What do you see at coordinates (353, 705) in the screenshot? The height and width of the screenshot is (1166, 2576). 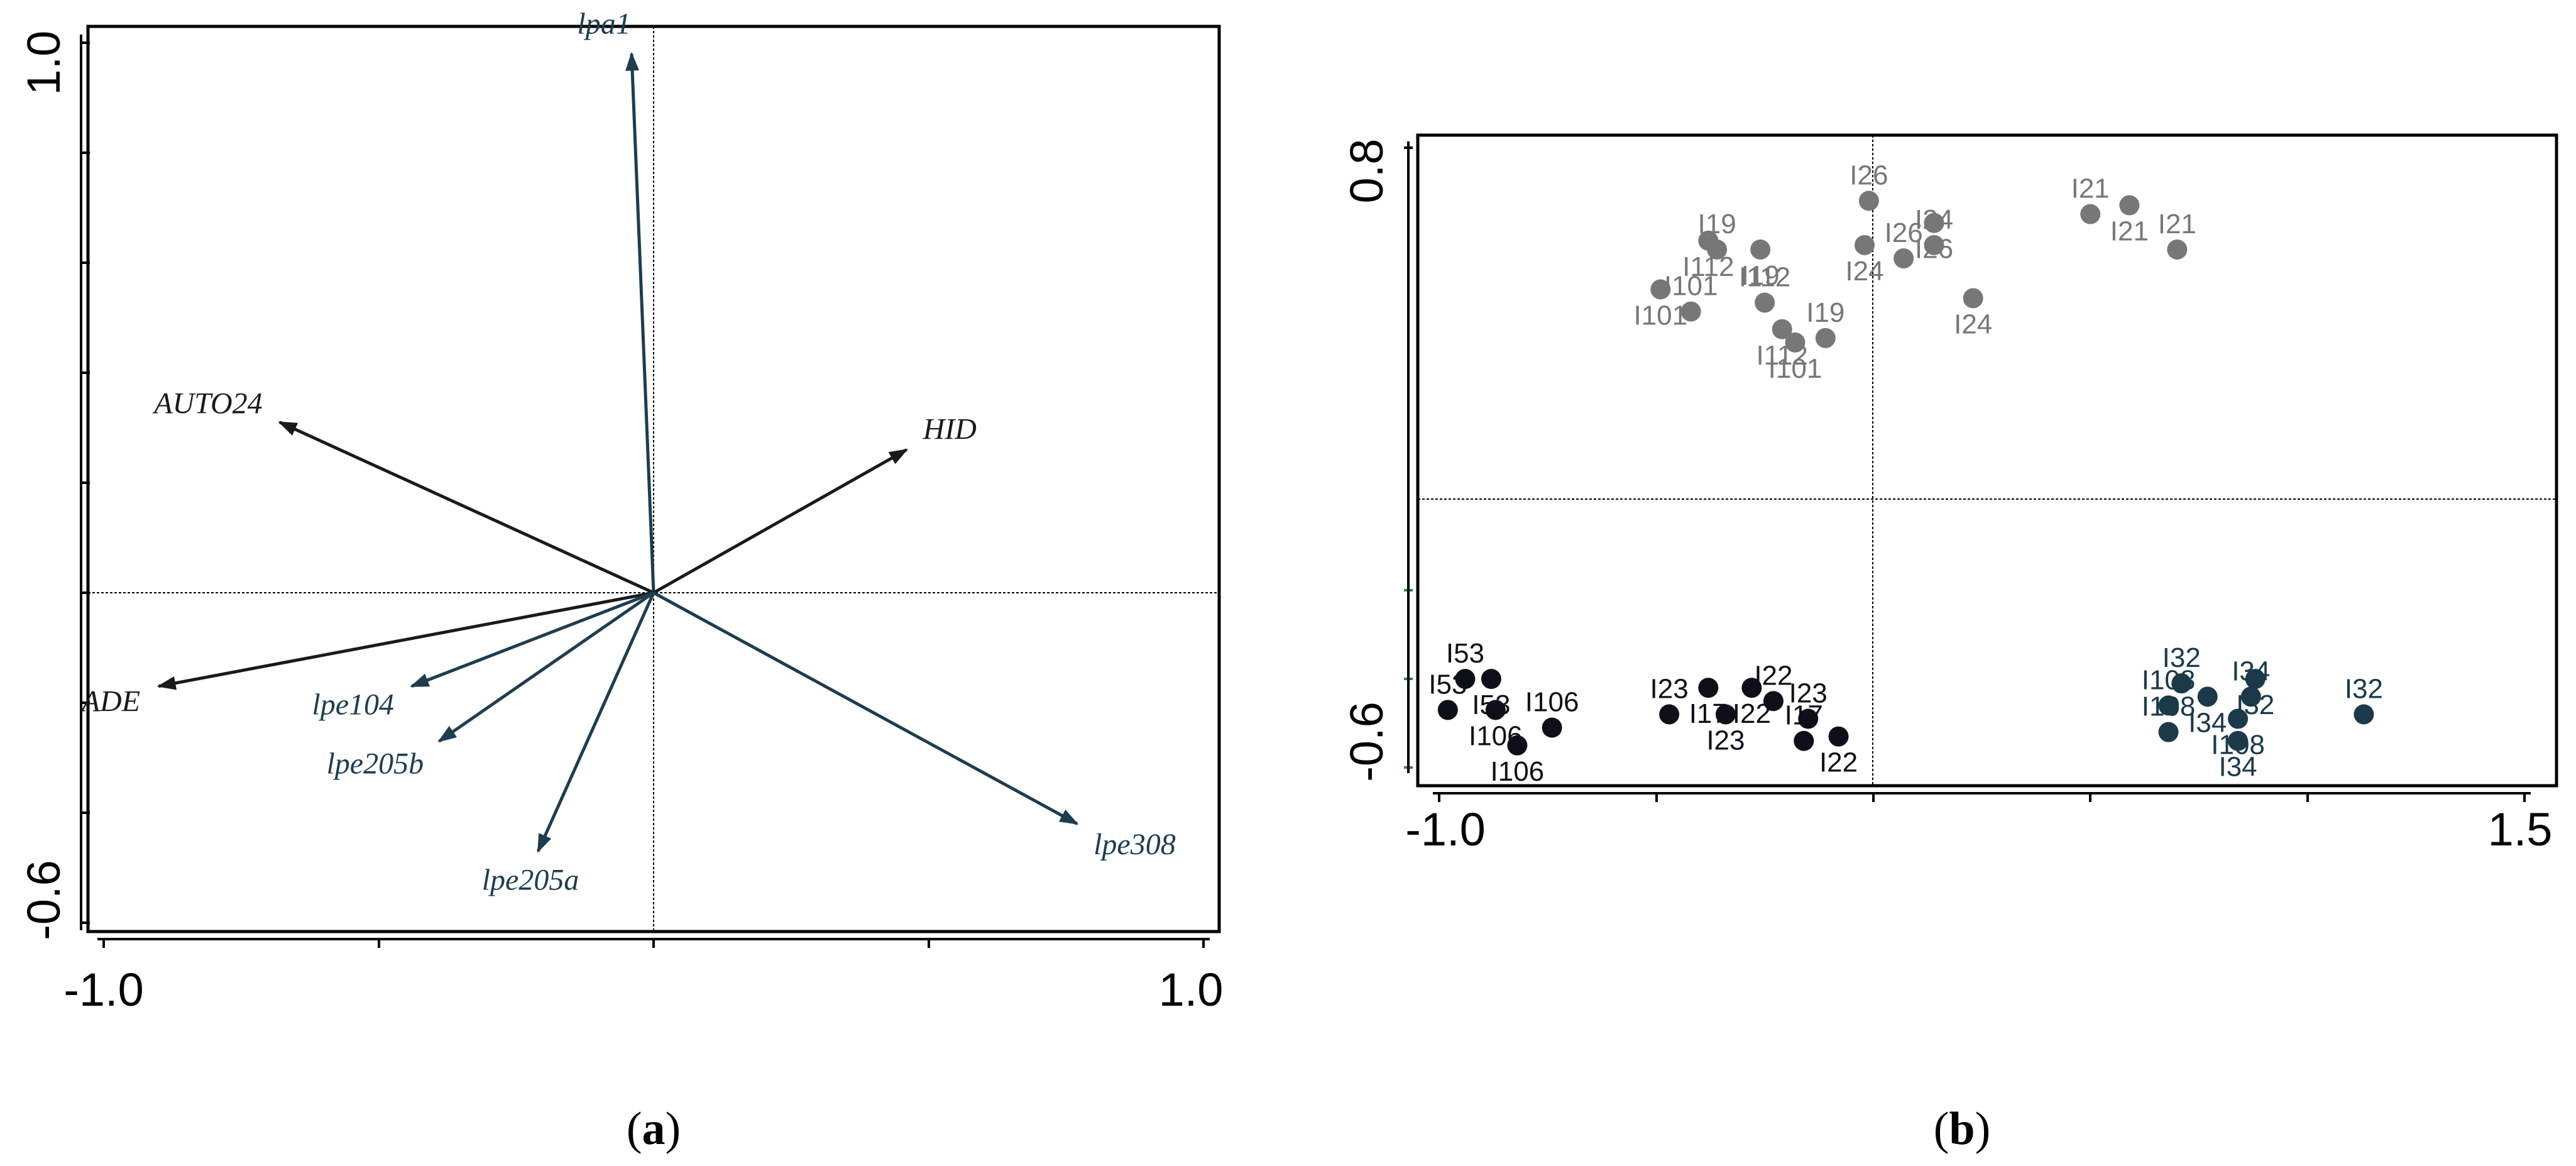 I see `vector-label-lpe104: lpe104` at bounding box center [353, 705].